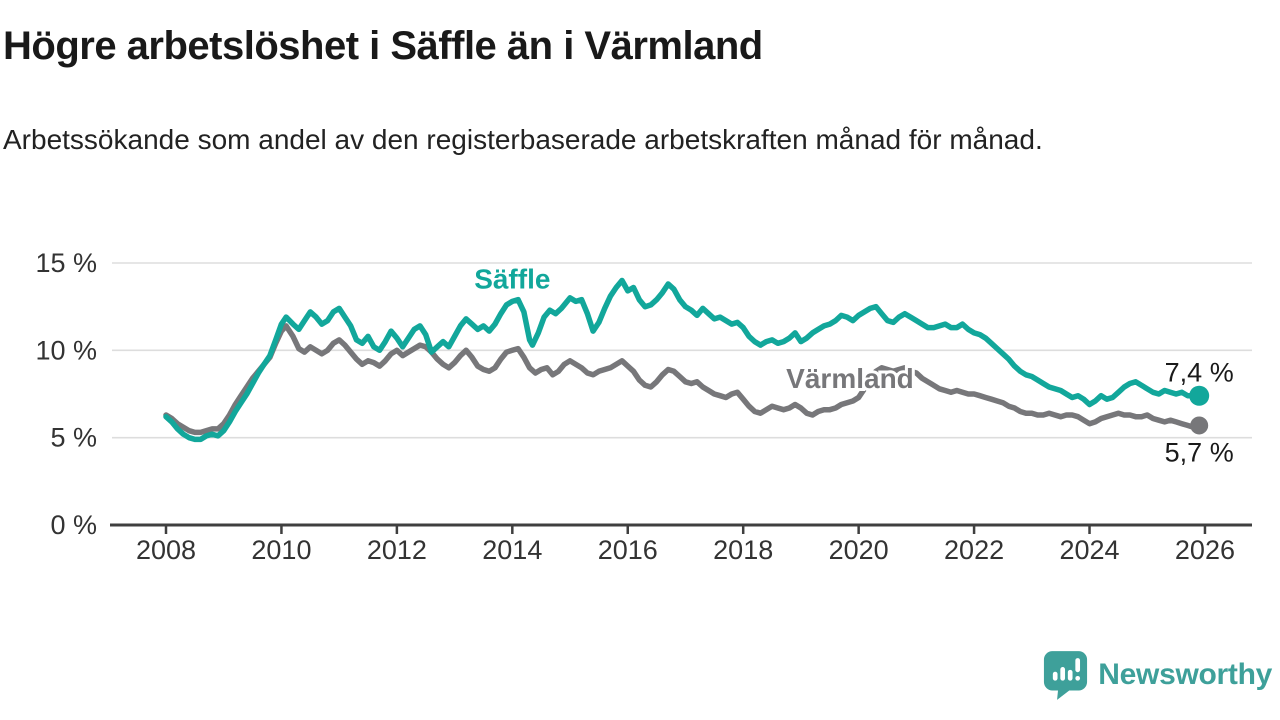  What do you see at coordinates (859, 550) in the screenshot?
I see `x-tick-label: 2020` at bounding box center [859, 550].